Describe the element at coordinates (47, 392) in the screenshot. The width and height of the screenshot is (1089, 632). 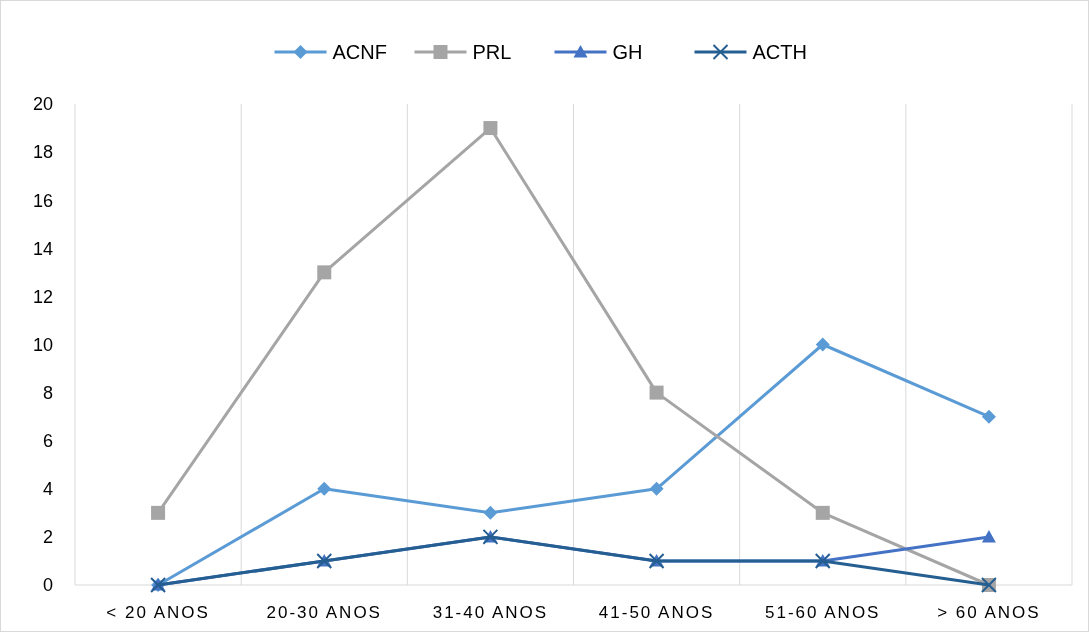
I see `y-tick-label: 8` at that location.